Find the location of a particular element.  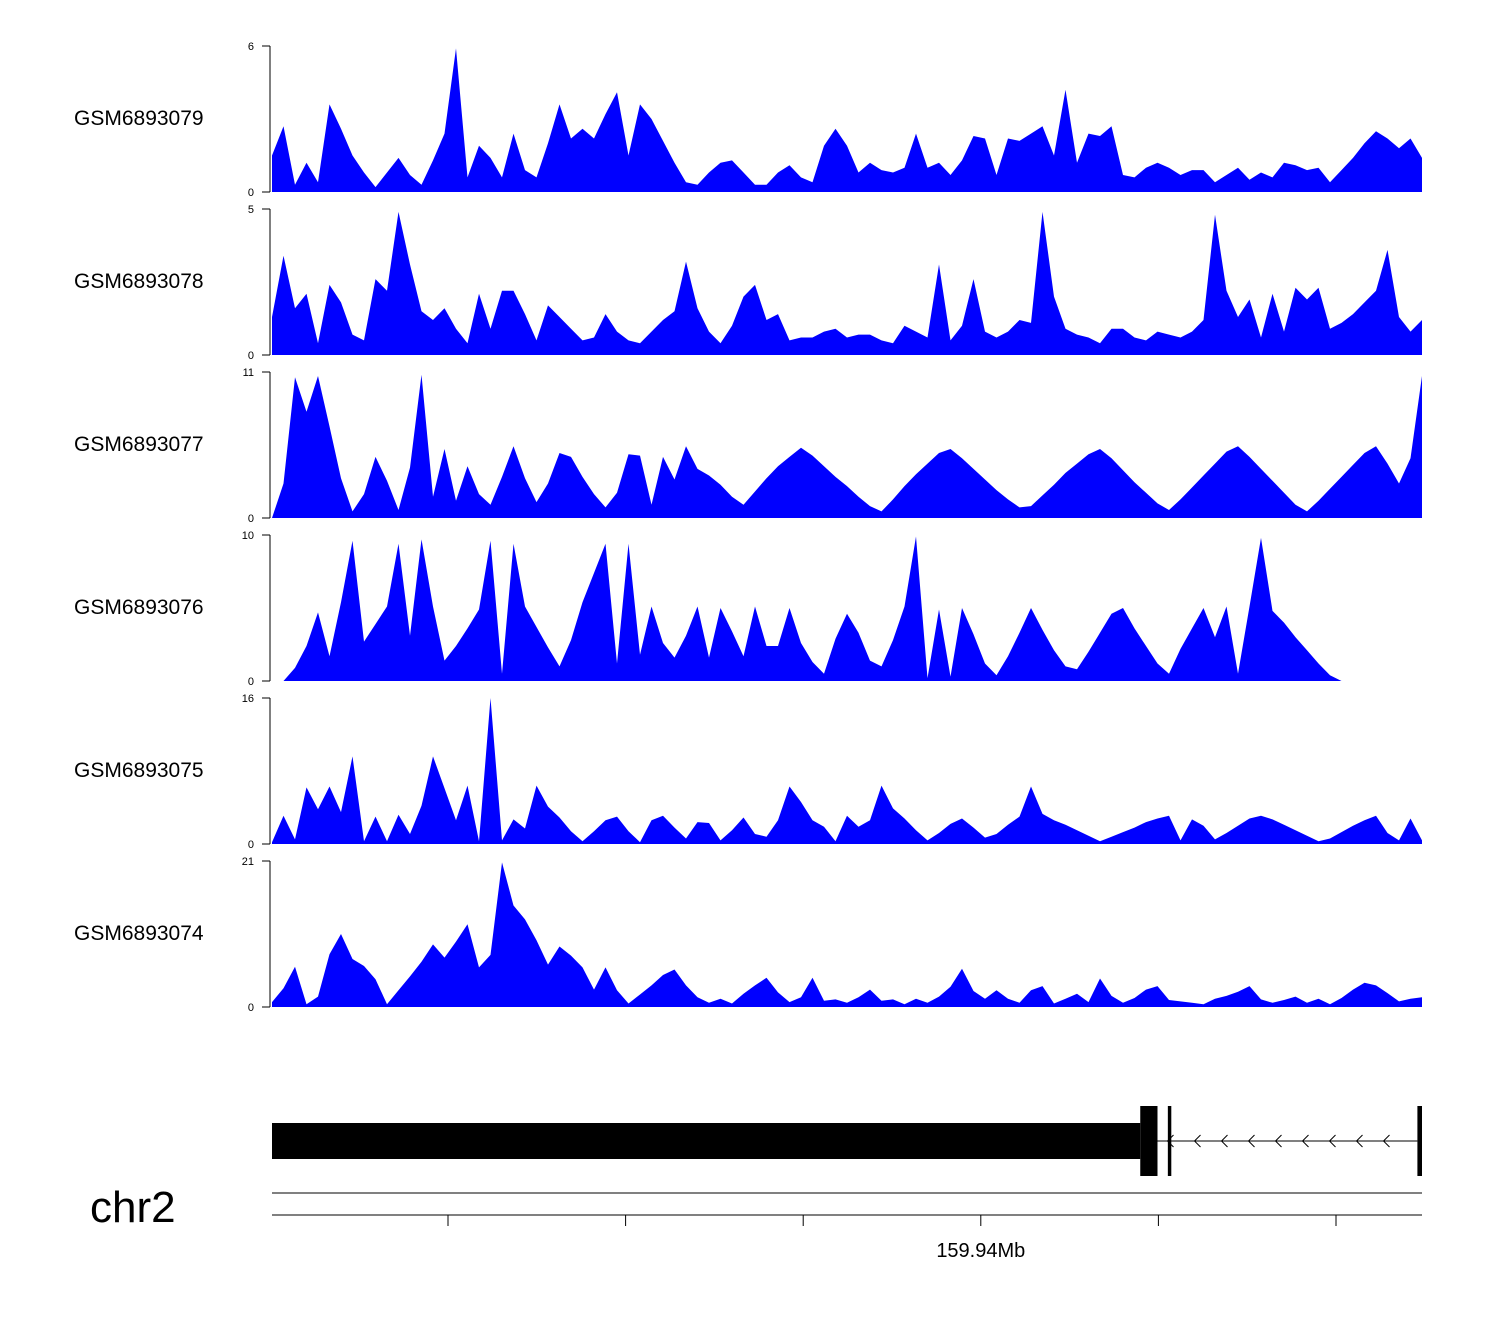

track-label: GSM6893075 is located at coordinates (139, 770).